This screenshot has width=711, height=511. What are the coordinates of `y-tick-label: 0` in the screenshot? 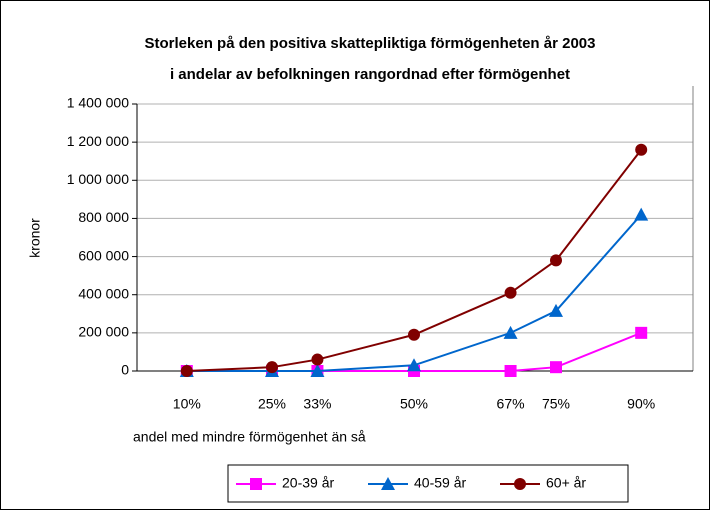 It's located at (125, 370).